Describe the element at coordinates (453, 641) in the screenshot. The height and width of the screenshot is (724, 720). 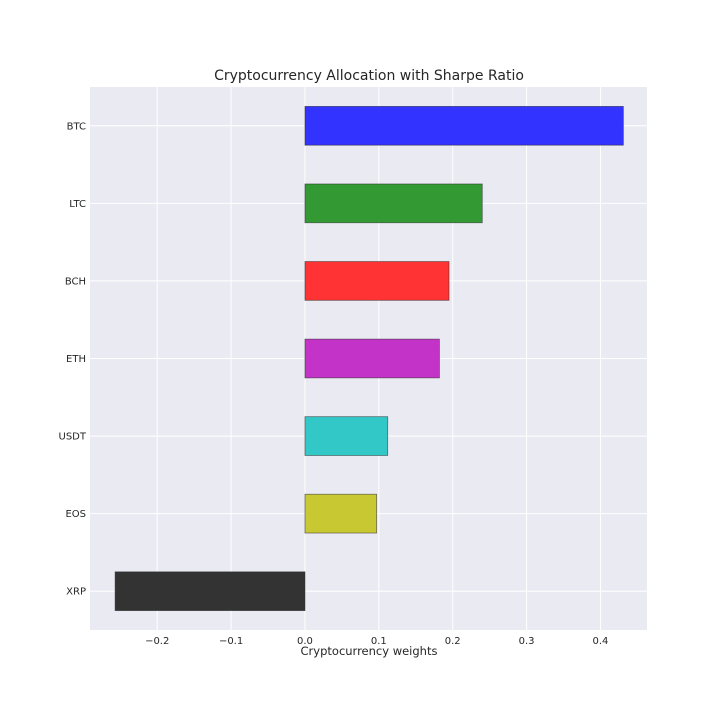
I see `x-tick-label: 0.2` at that location.